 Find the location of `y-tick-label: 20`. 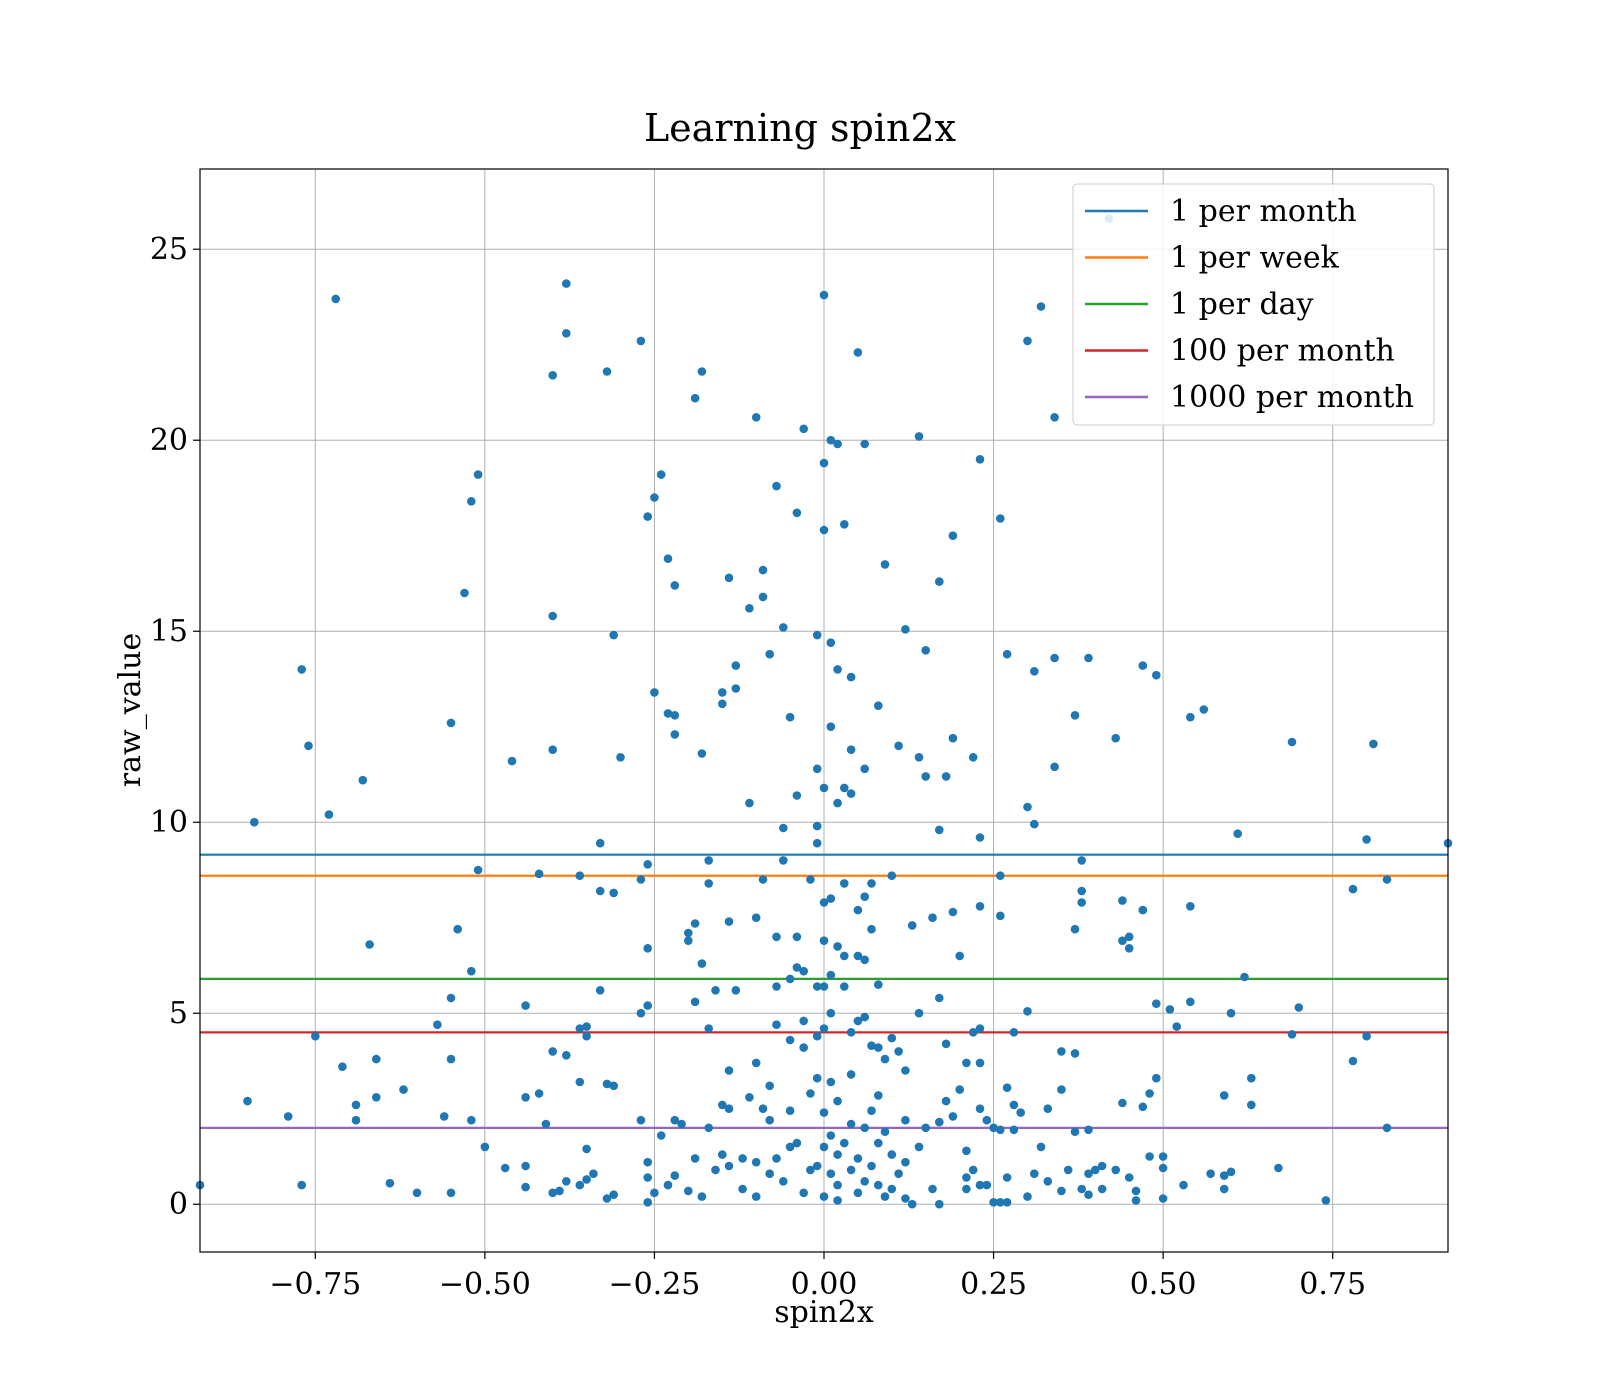

y-tick-label: 20 is located at coordinates (169, 440).